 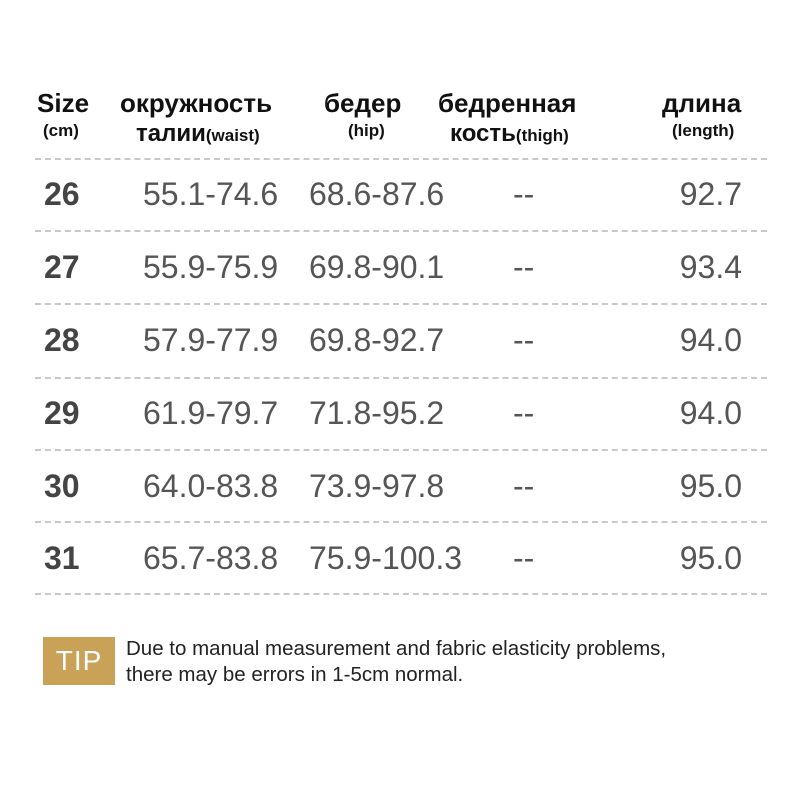 I want to click on header-thigh-line1: бедренная, so click(x=507, y=103).